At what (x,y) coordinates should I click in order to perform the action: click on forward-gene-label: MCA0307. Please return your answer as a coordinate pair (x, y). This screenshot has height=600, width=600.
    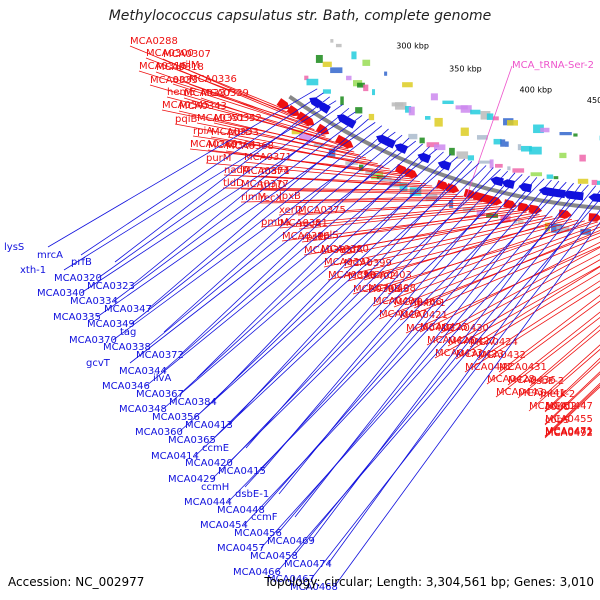
    Looking at the image, I should click on (187, 54).